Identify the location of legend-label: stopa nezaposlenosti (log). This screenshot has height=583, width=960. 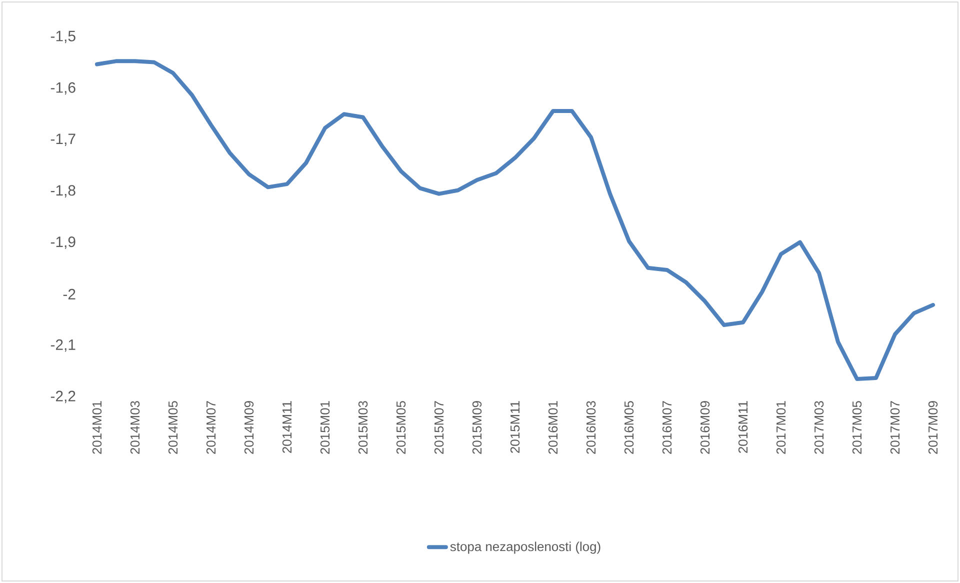
(525, 548).